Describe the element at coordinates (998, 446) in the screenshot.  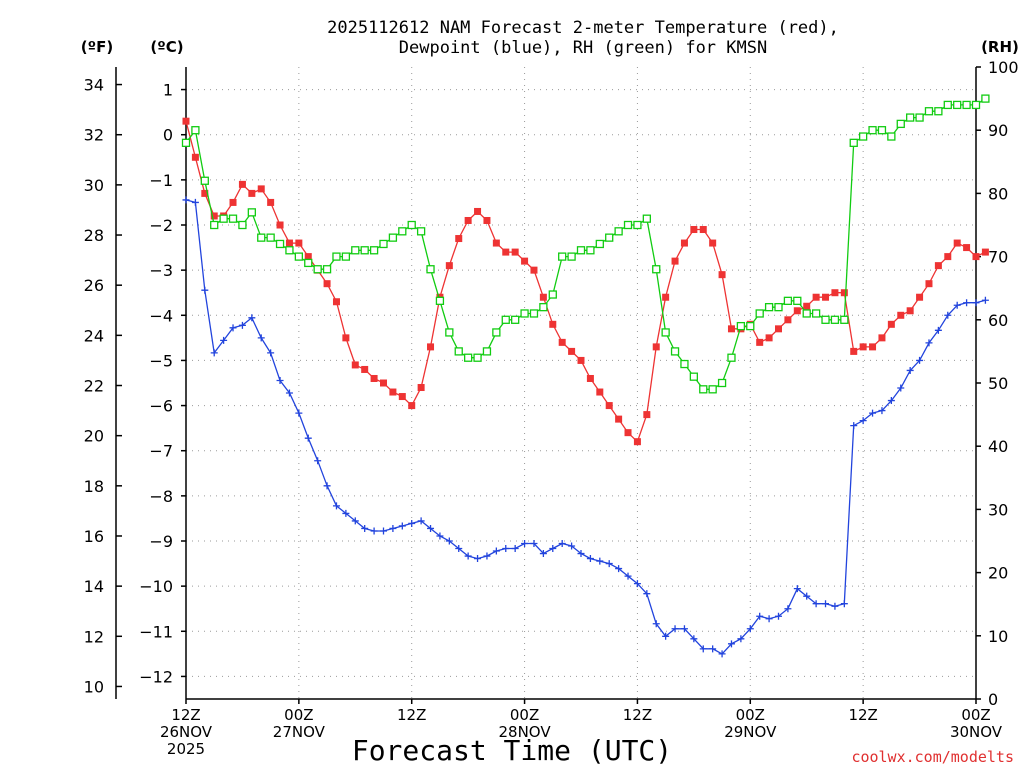
I see `rh-tick-label: 40` at that location.